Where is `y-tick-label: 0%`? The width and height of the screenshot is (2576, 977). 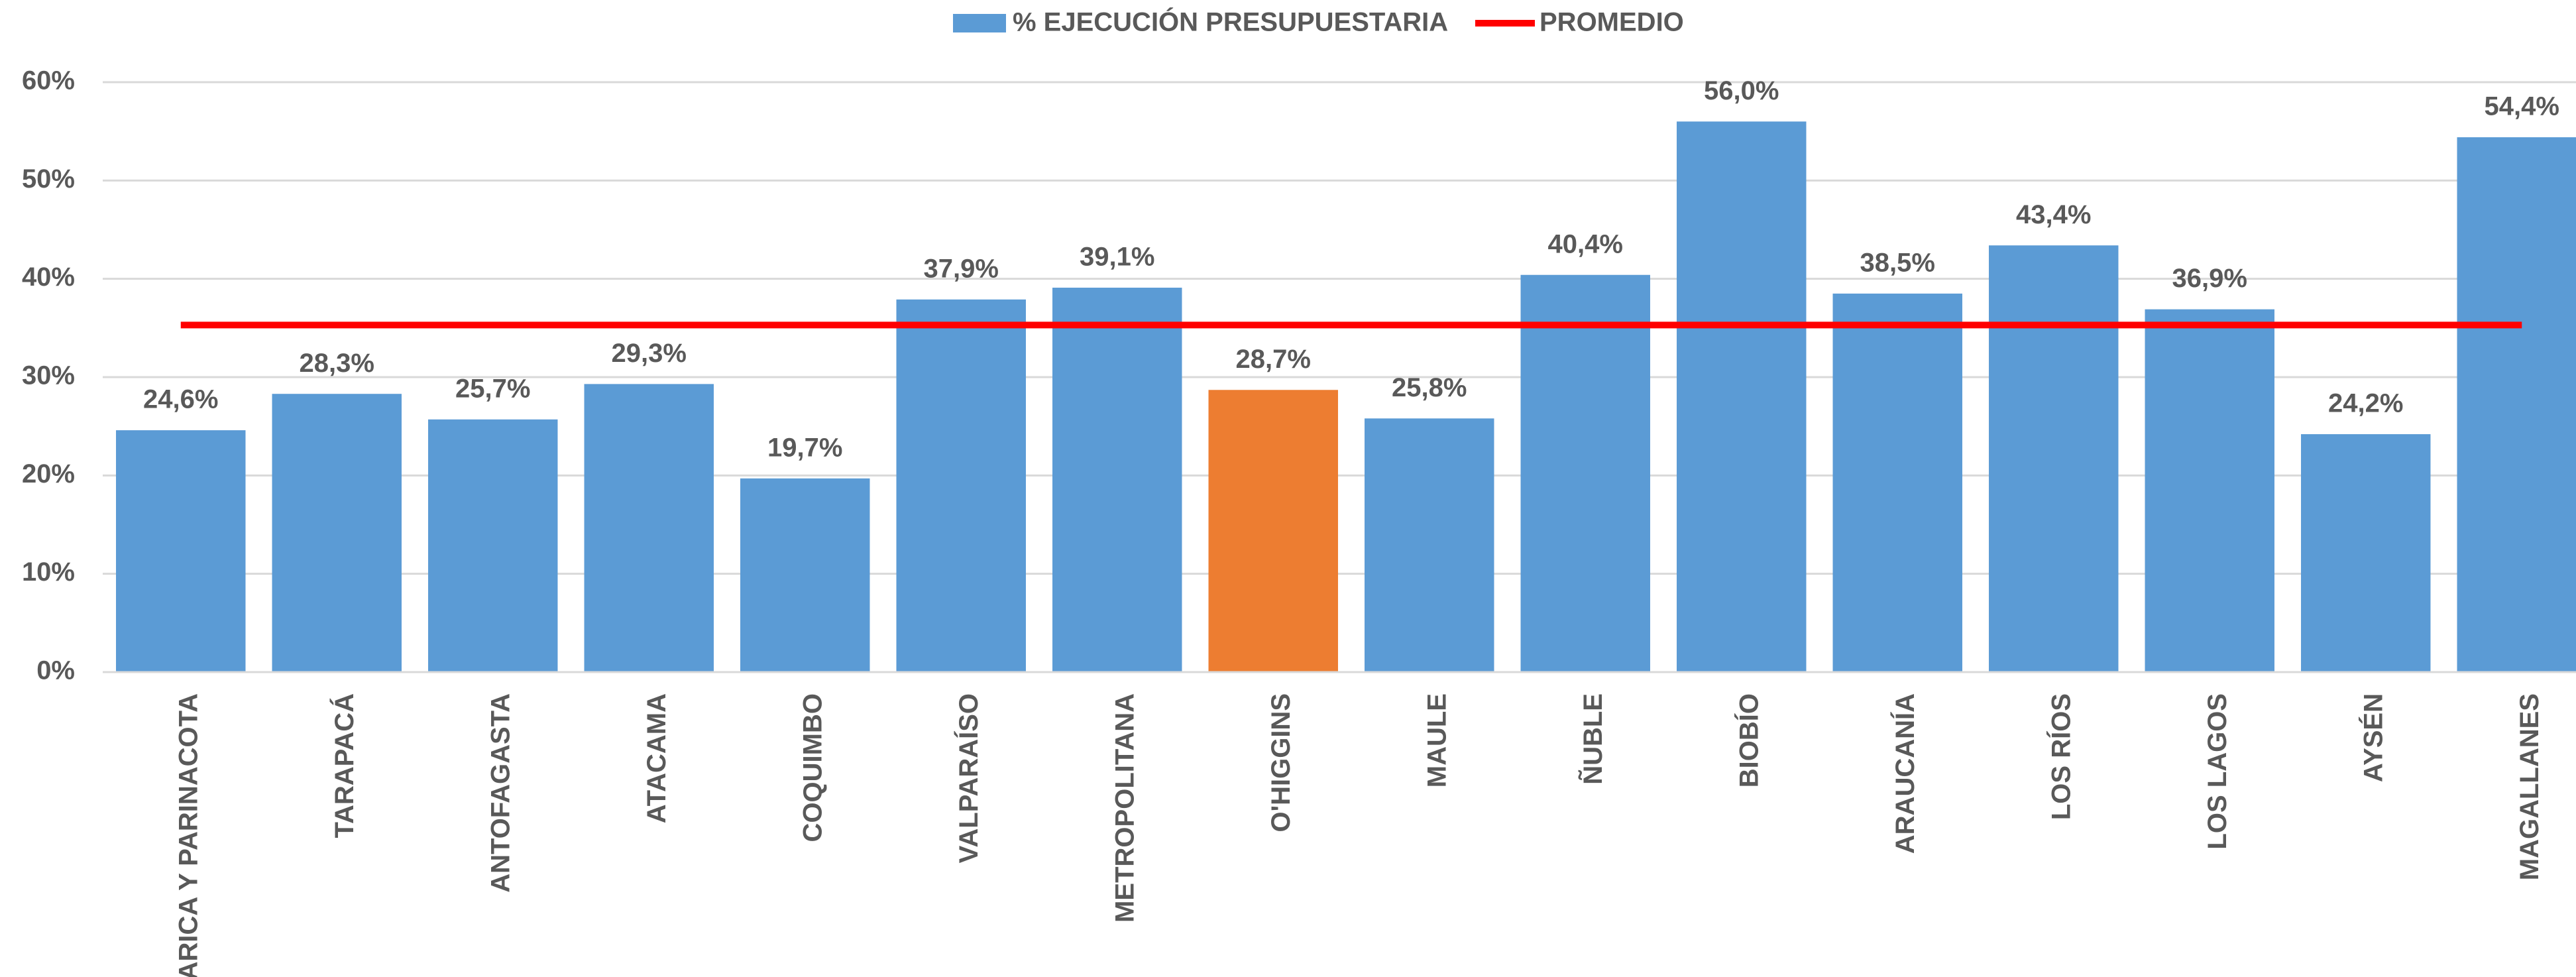 y-tick-label: 0% is located at coordinates (55, 670).